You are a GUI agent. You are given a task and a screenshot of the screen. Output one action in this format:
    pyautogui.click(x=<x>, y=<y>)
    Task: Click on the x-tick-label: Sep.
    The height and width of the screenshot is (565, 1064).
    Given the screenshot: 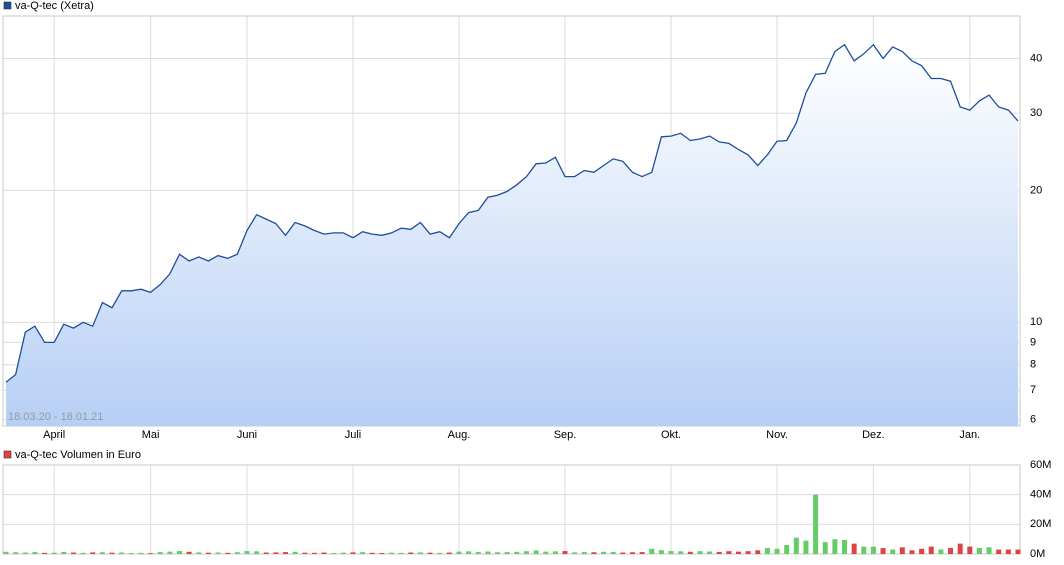 What is the action you would take?
    pyautogui.click(x=565, y=435)
    